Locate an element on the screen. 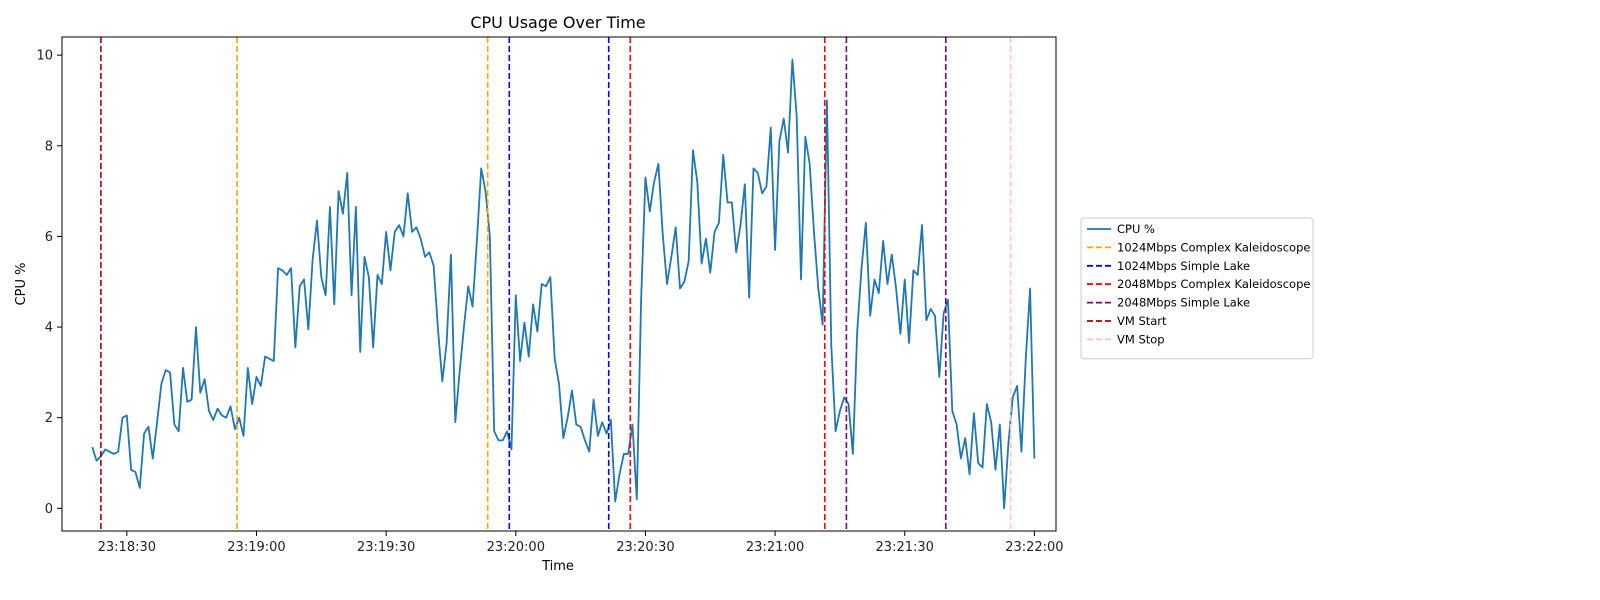  chart-title: CPU Usage Over Time is located at coordinates (557, 22).